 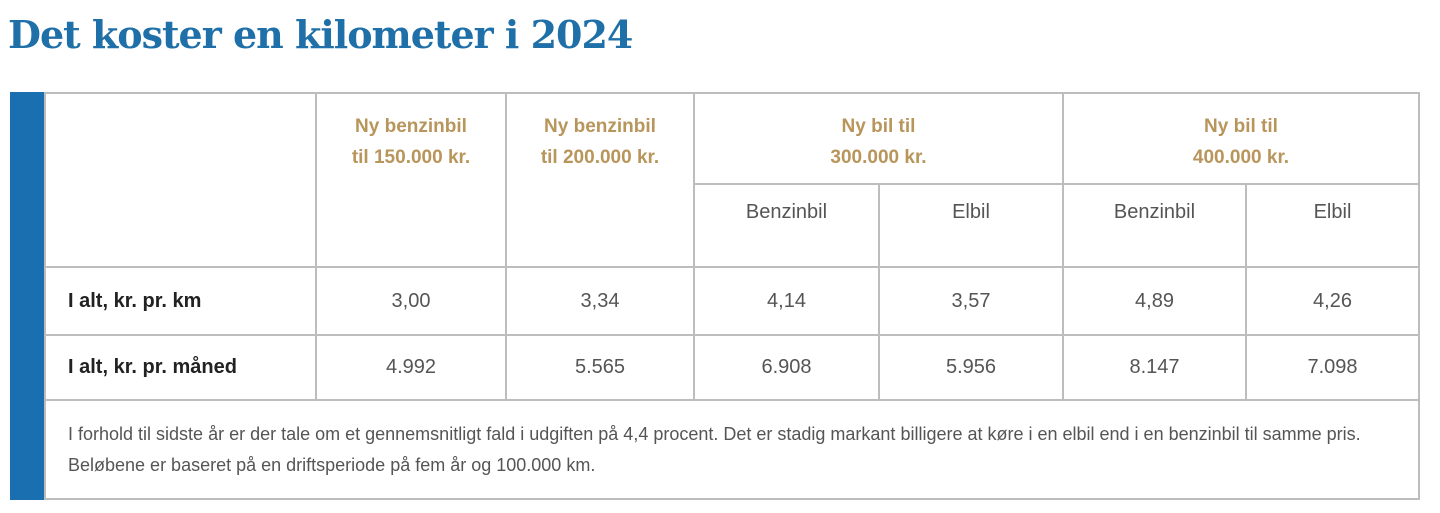 What do you see at coordinates (1241, 157) in the screenshot?
I see `header-text: 400.000 kr.` at bounding box center [1241, 157].